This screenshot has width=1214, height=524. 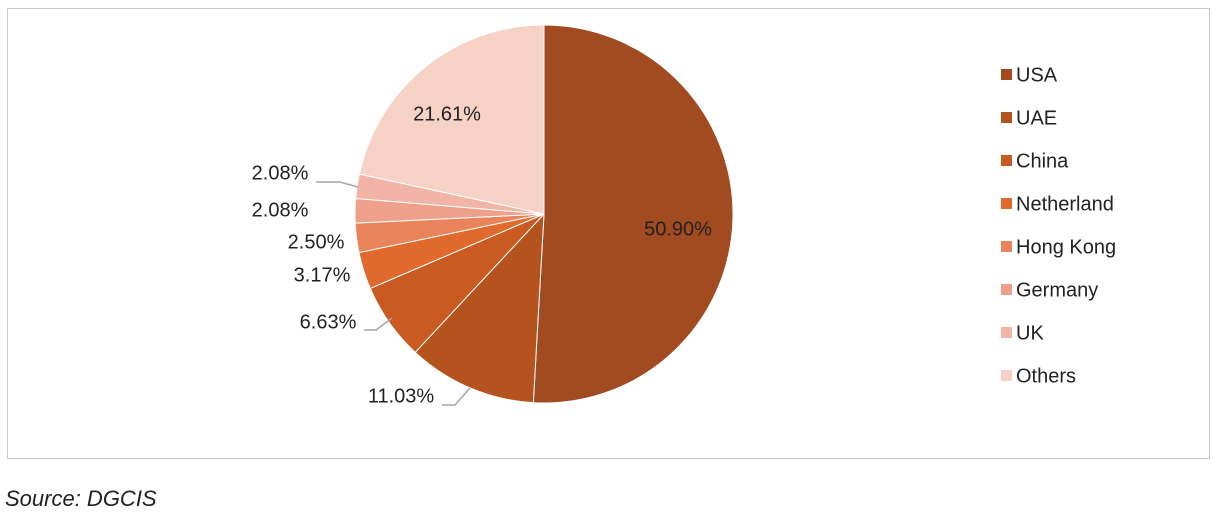 I want to click on legend-label: Germany, so click(x=1057, y=290).